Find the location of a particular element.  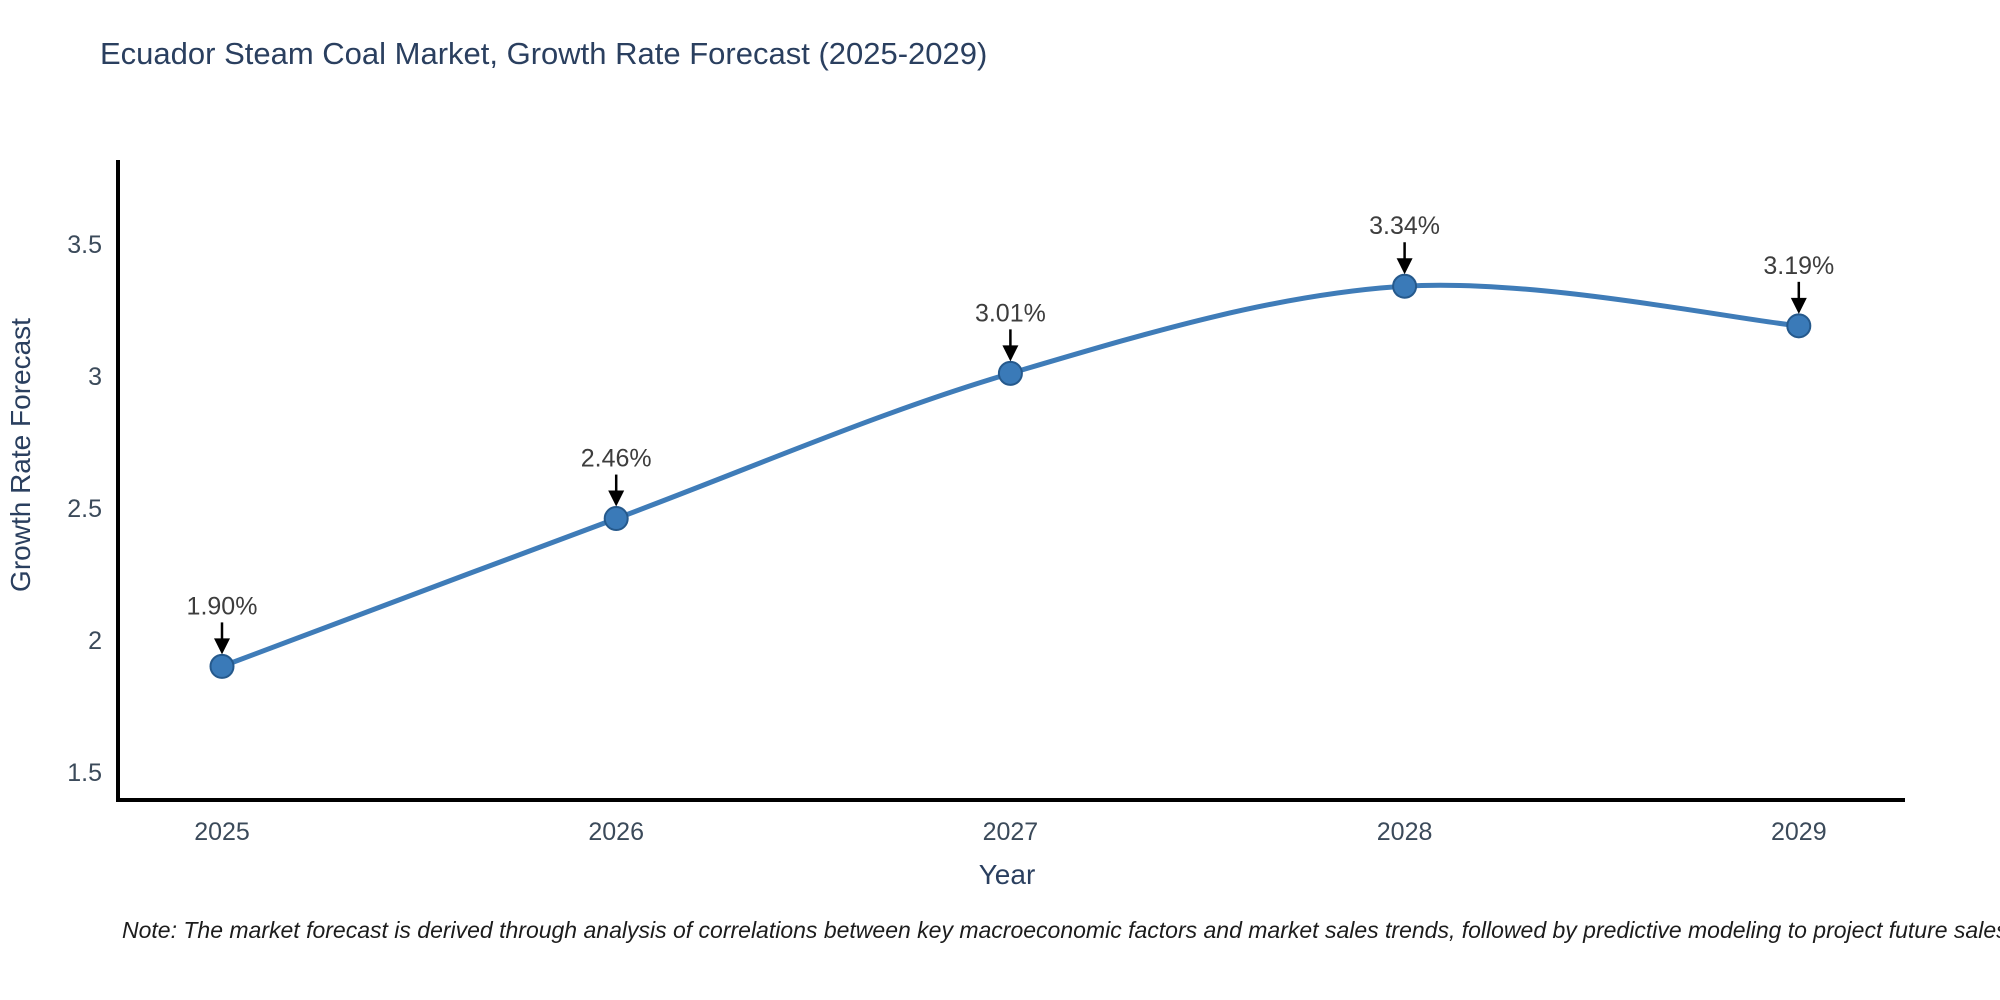

data-point-label: 2.46% is located at coordinates (616, 459).